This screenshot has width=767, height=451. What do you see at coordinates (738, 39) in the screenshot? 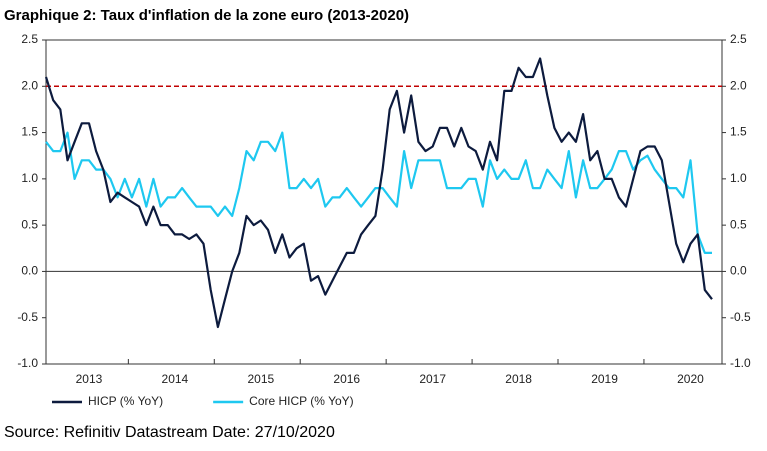
I see `y2-tick-label: 2.5` at bounding box center [738, 39].